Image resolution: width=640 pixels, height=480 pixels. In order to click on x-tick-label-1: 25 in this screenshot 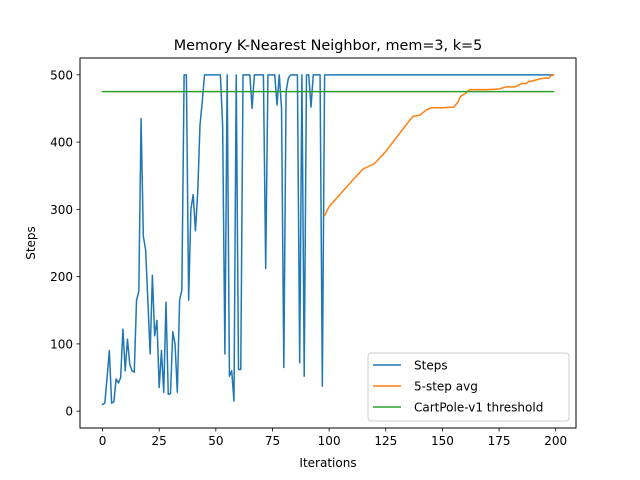, I will do `click(159, 441)`.